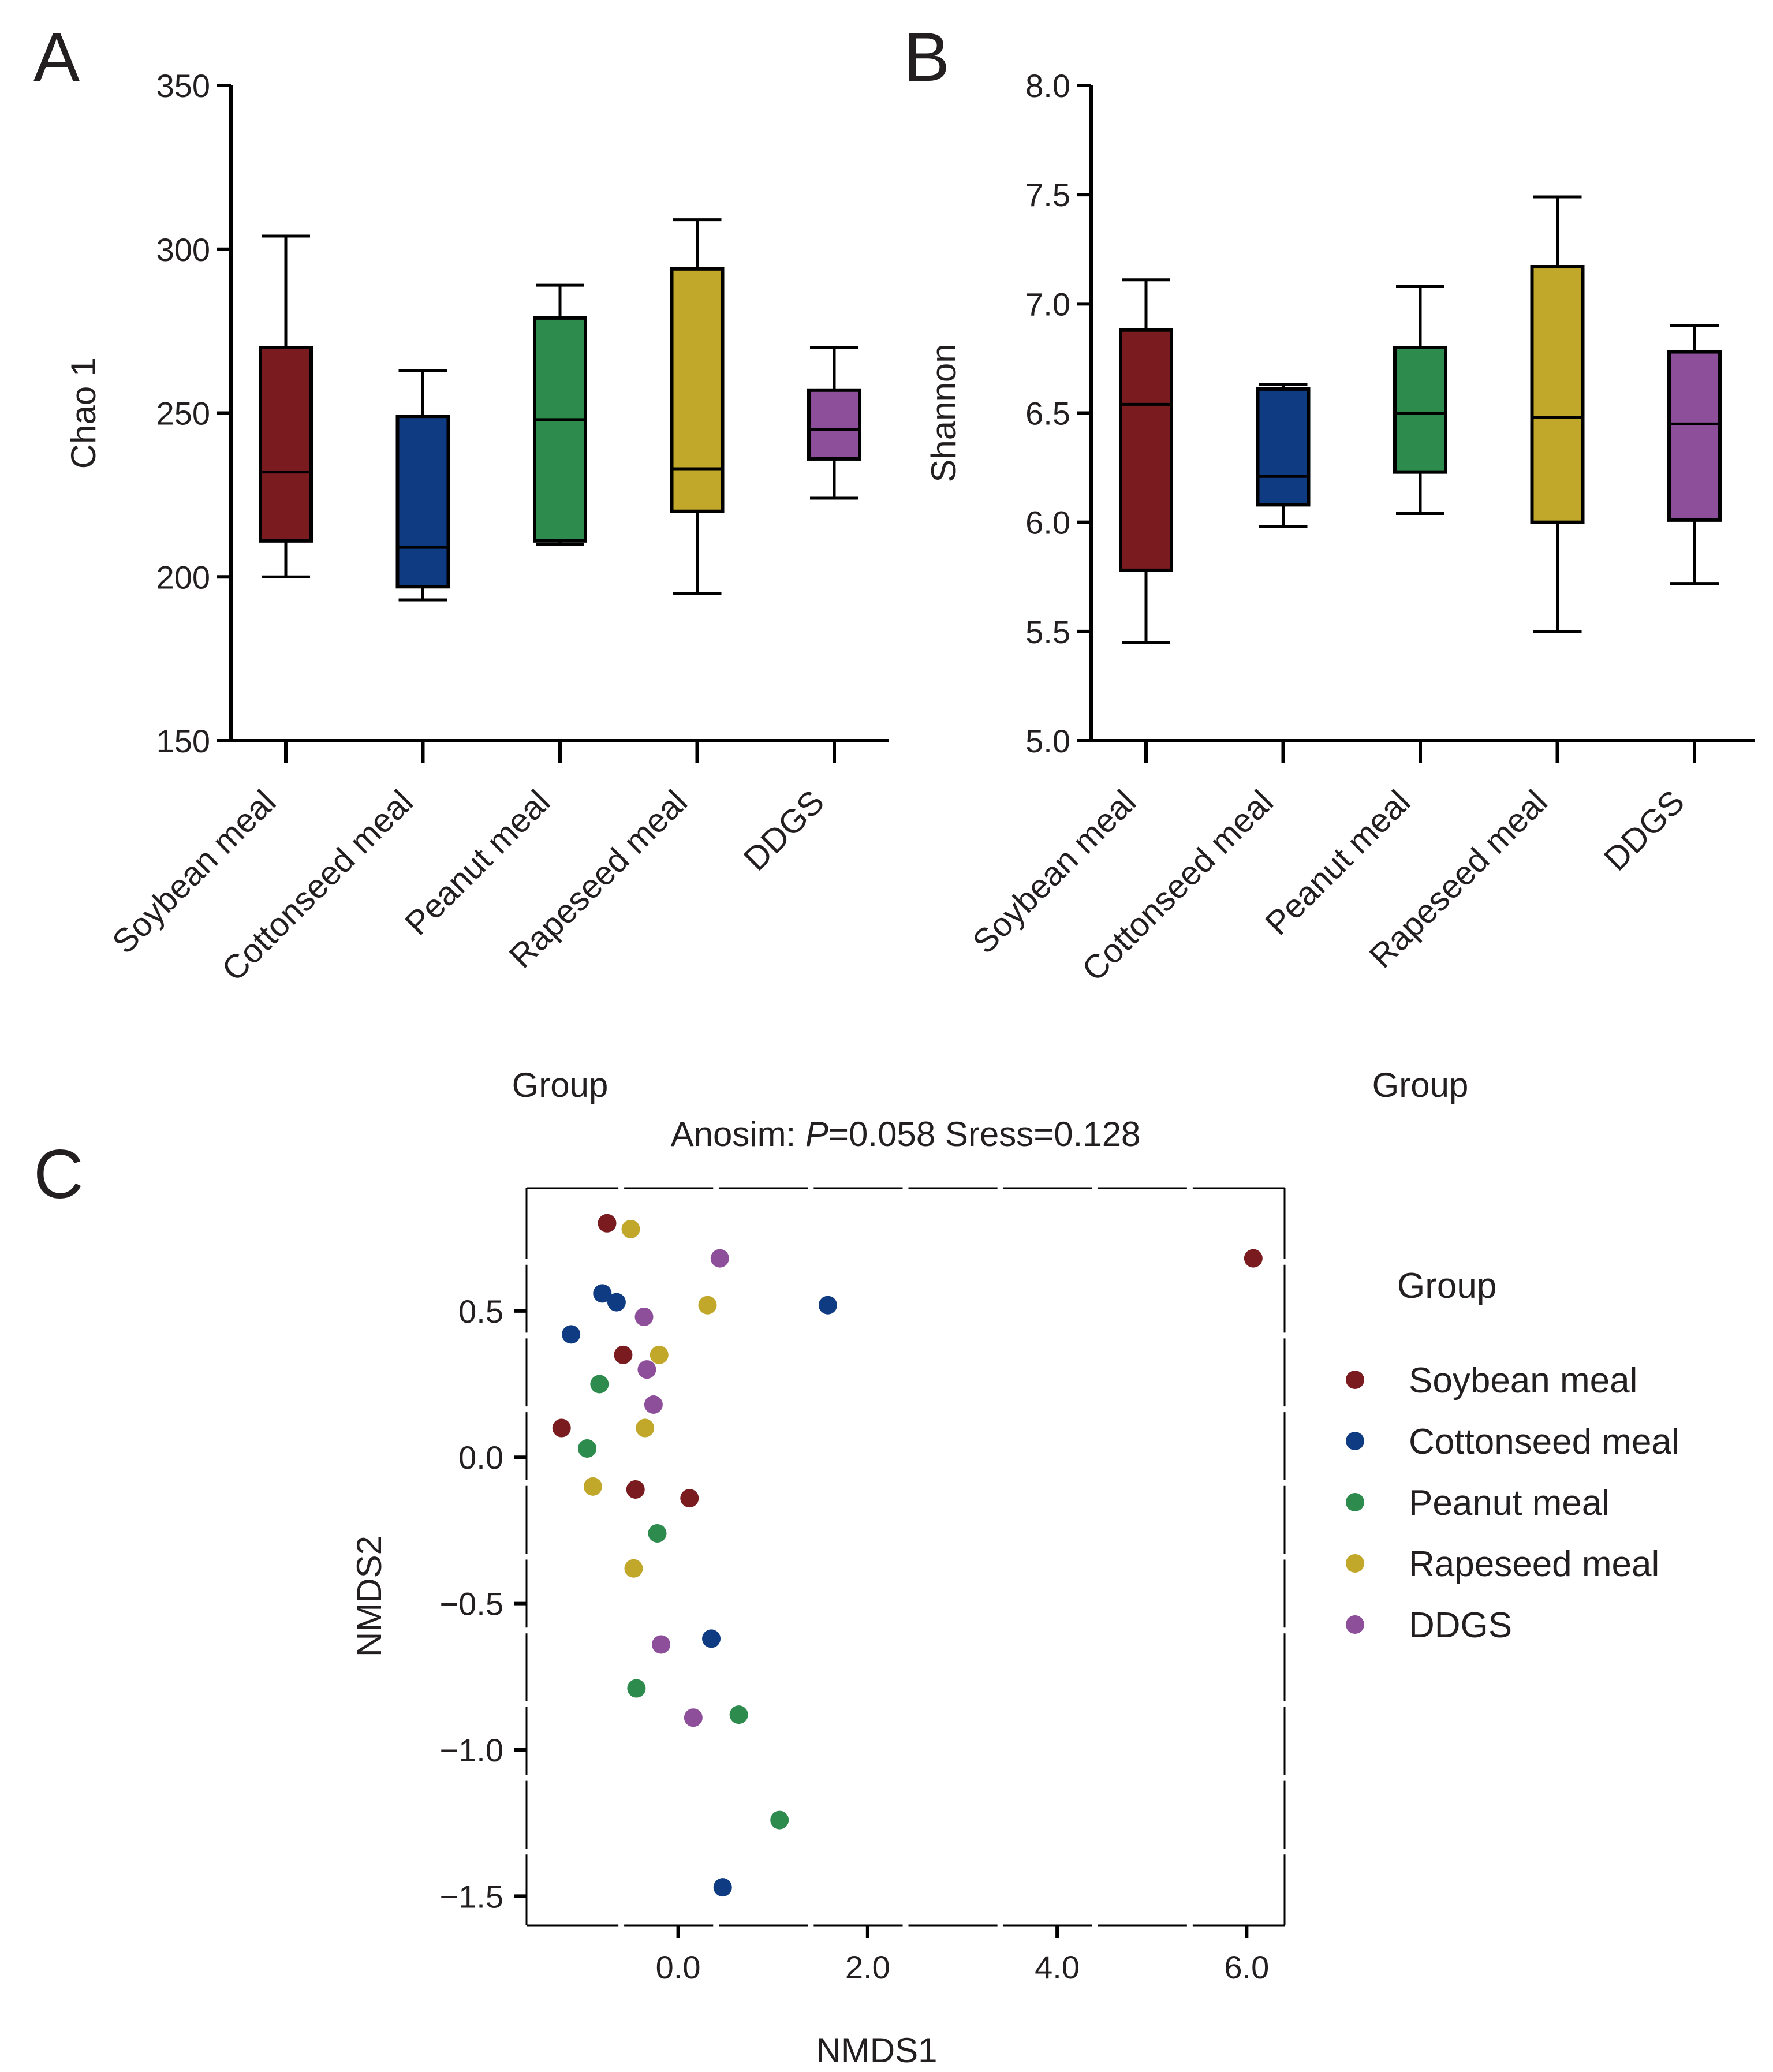 The width and height of the screenshot is (1773, 2072). I want to click on nmds1-tick-label: 0.0, so click(679, 1967).